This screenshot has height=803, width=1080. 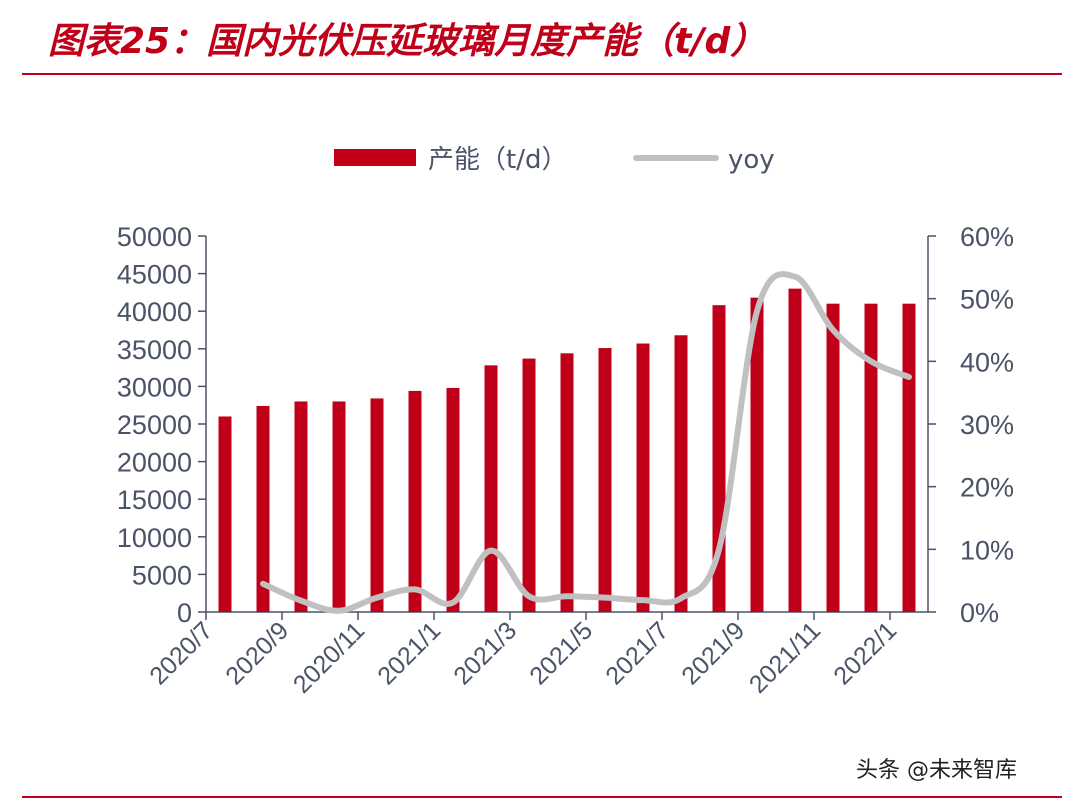 What do you see at coordinates (785, 657) in the screenshot?
I see `x-axis-tick-label: 2021/11` at bounding box center [785, 657].